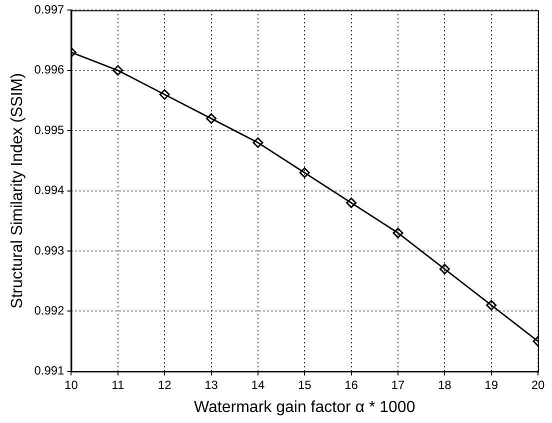 The image size is (552, 423). Describe the element at coordinates (49, 190) in the screenshot. I see `y-tick-label: 0.994` at that location.